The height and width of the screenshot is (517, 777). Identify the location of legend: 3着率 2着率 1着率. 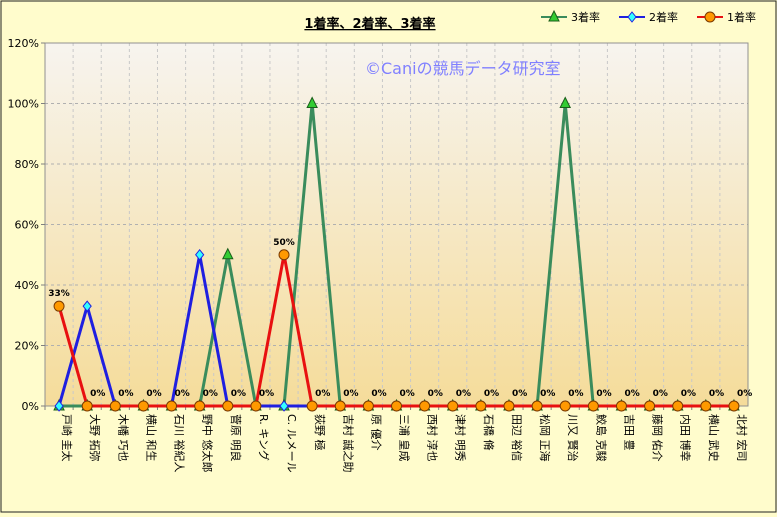
(648, 16).